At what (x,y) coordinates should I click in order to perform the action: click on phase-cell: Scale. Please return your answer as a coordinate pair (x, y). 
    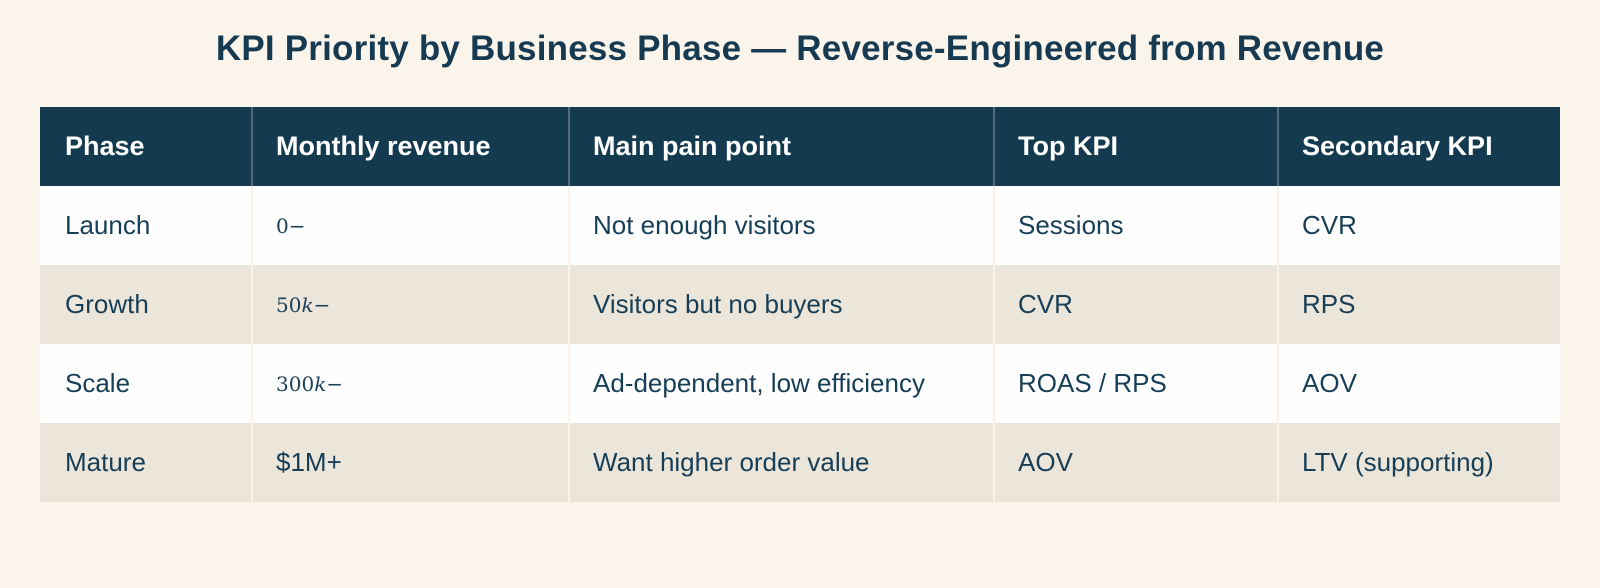
    Looking at the image, I should click on (145, 383).